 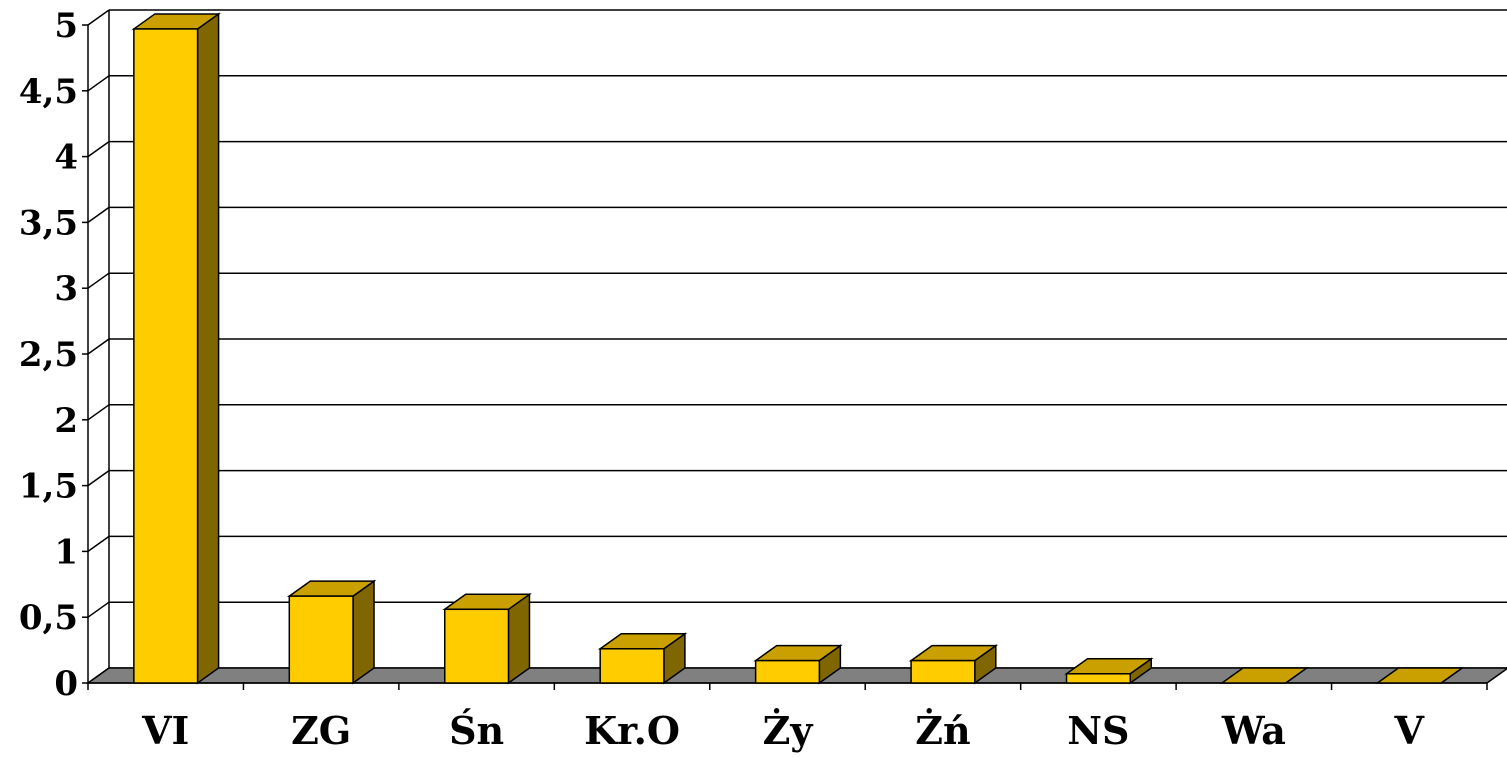 I want to click on x-tick-label: NS, so click(x=1098, y=730).